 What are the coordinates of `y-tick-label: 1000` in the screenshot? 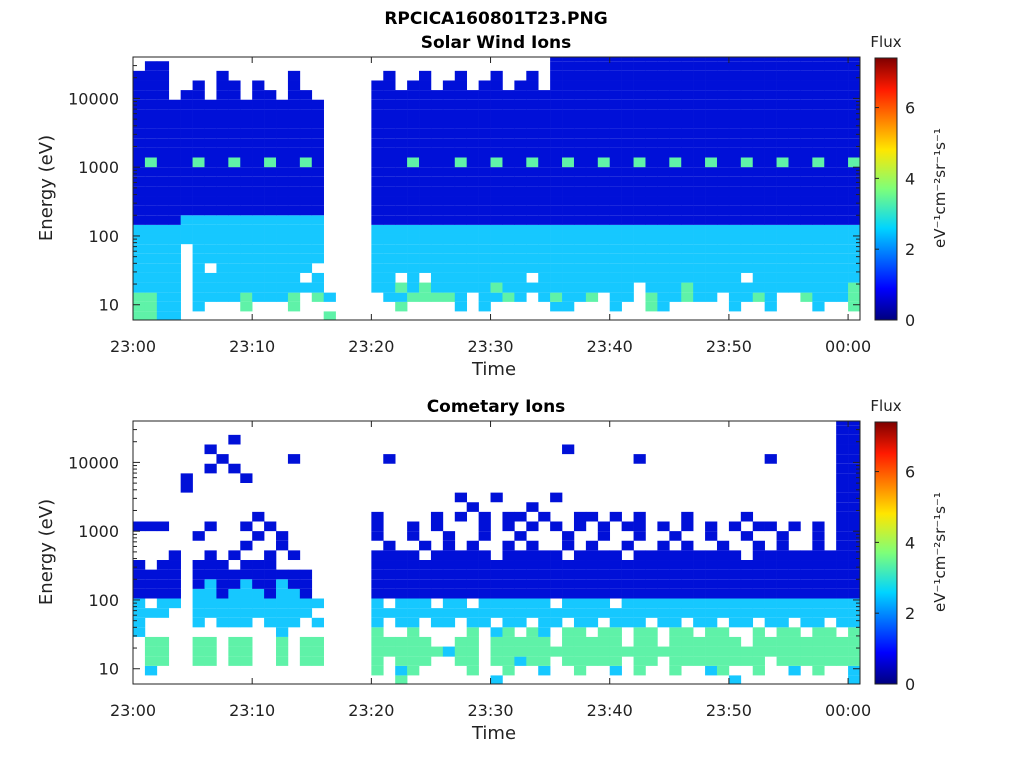 It's located at (98, 167).